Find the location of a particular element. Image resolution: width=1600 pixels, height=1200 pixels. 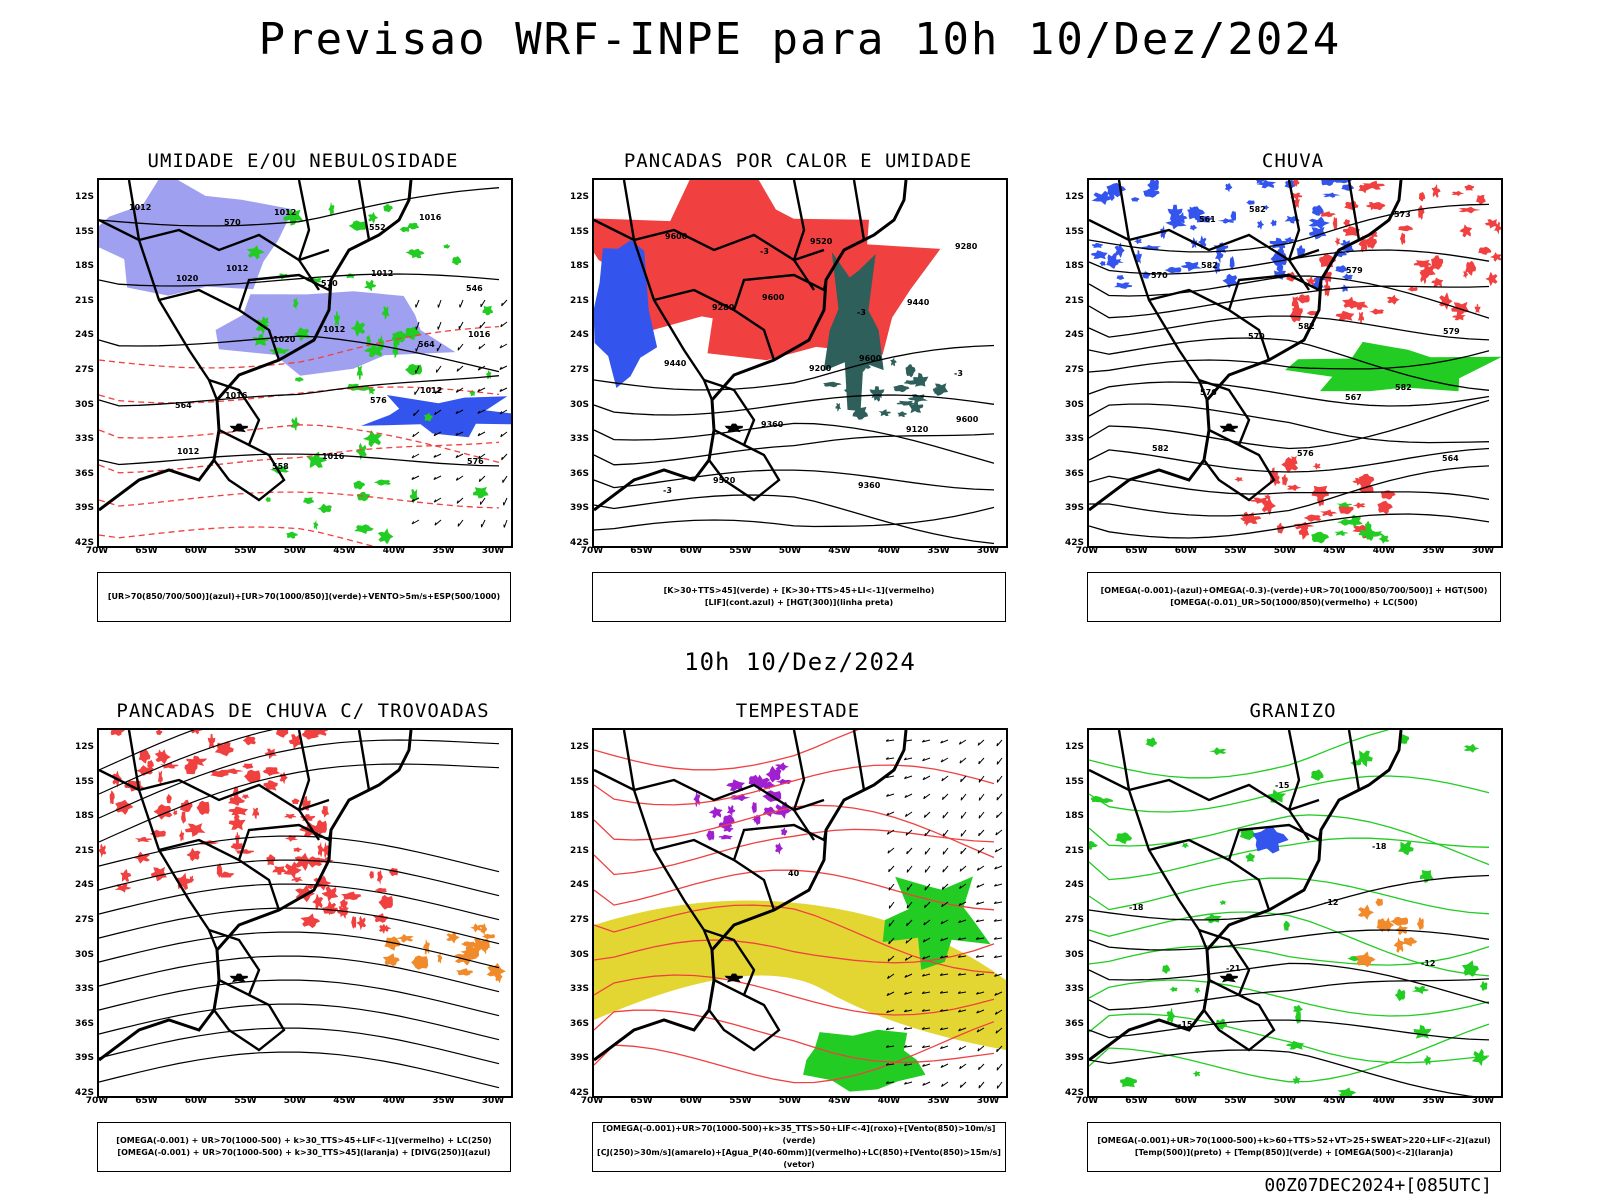

lon-tick-label: 60W is located at coordinates (1186, 551).